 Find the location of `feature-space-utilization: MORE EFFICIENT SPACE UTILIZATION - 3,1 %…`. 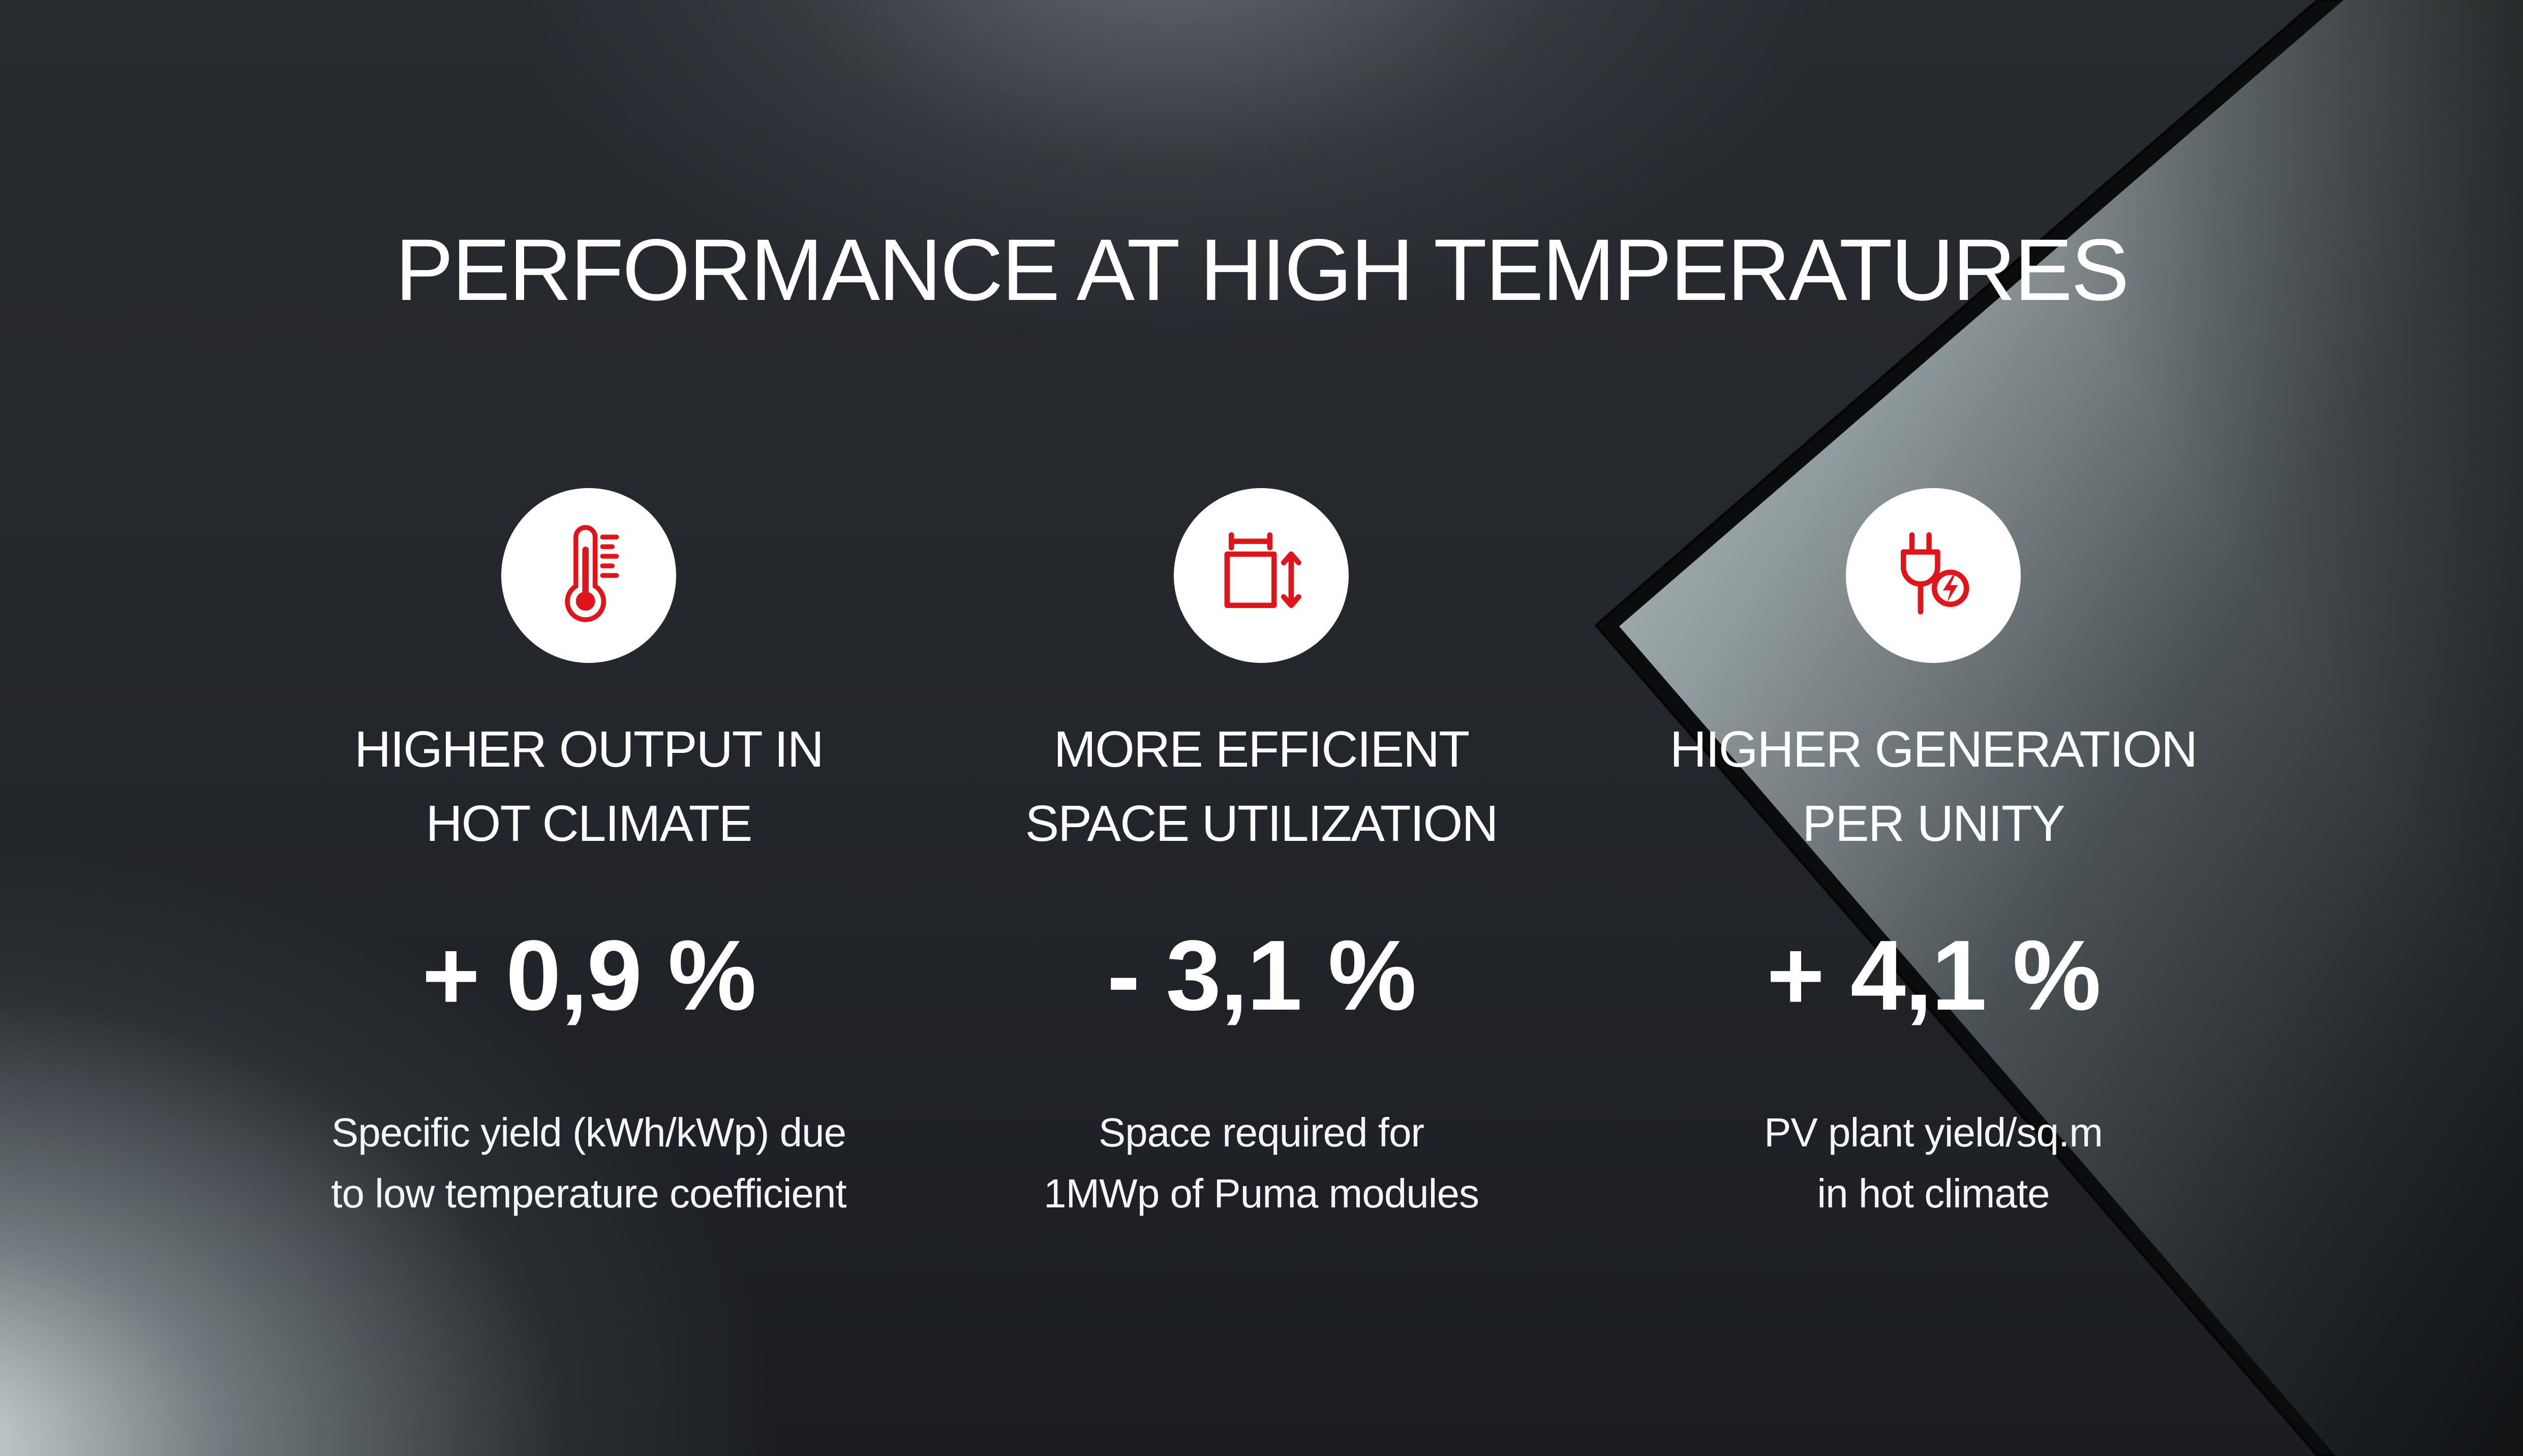

feature-space-utilization: MORE EFFICIENT SPACE UTILIZATION - 3,1 %… is located at coordinates (1261, 856).